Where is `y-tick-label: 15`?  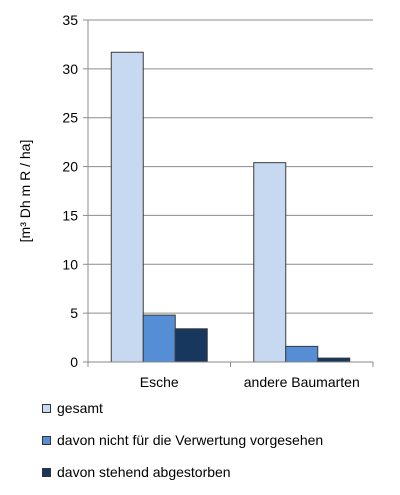 y-tick-label: 15 is located at coordinates (70, 215).